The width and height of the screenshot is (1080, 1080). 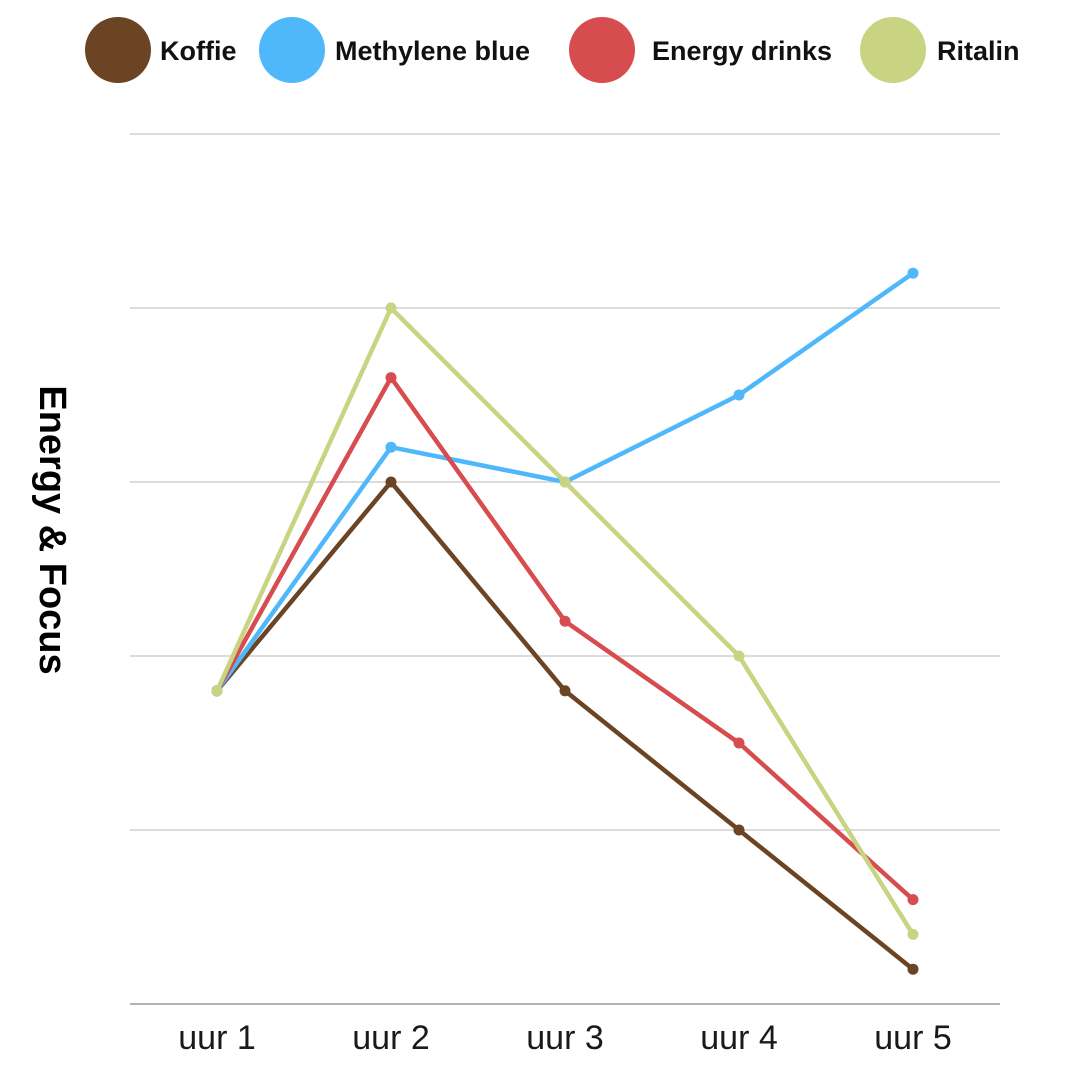 What do you see at coordinates (913, 1038) in the screenshot?
I see `x-tick-label: uur 5` at bounding box center [913, 1038].